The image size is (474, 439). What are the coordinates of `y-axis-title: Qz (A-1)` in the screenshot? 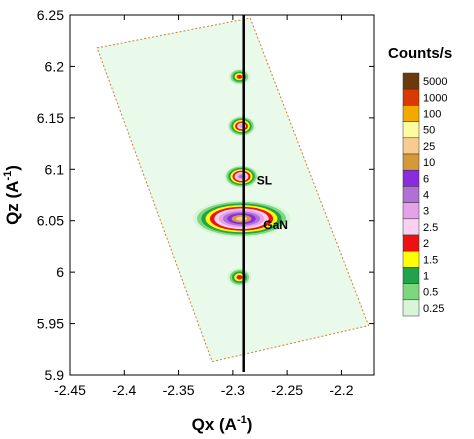 It's located at (12, 195).